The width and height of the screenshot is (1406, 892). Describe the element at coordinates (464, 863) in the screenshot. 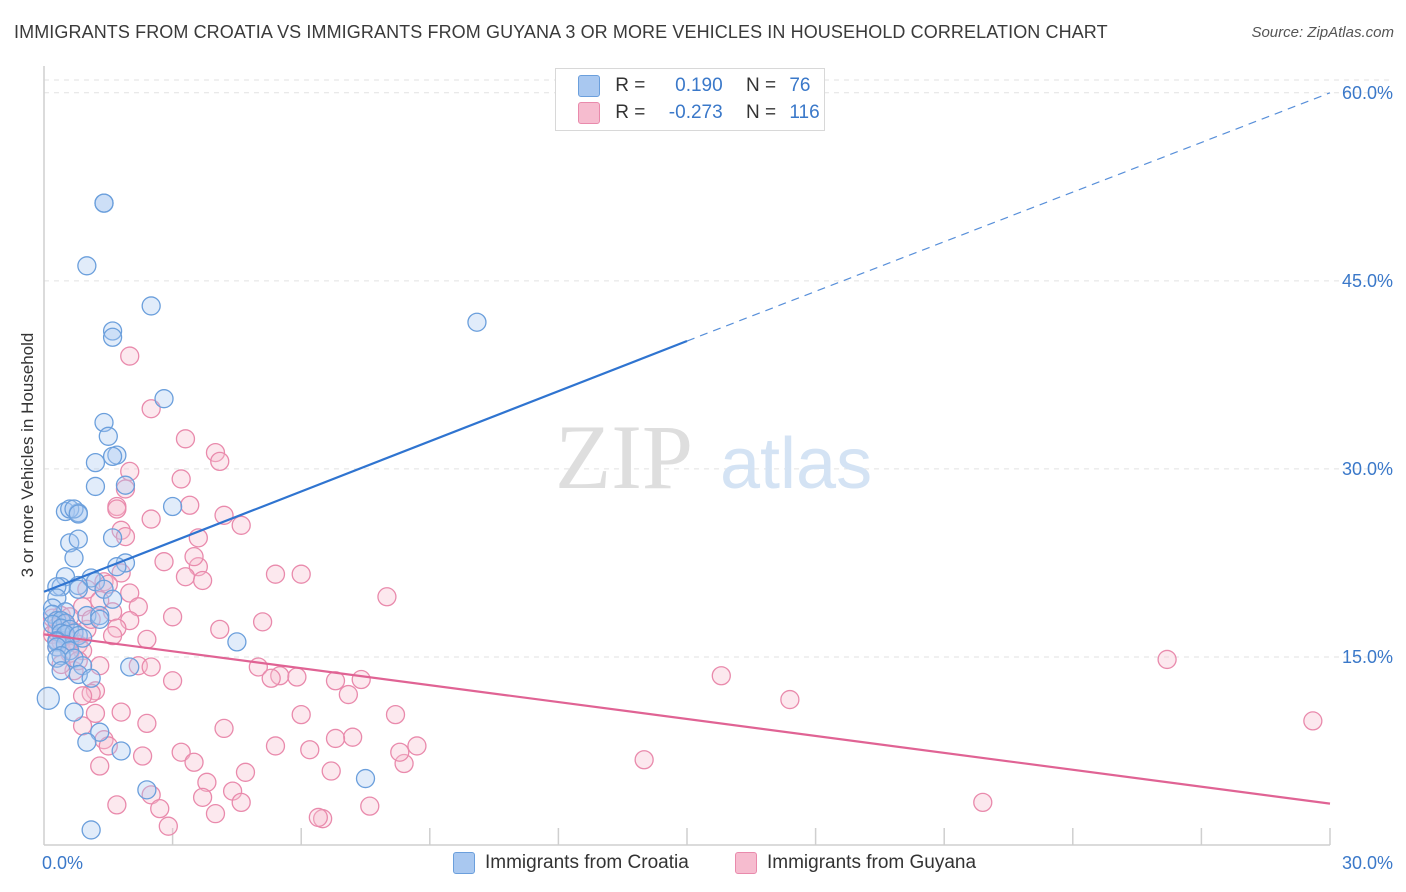

I see `bottom-legend-swatch-croatia` at that location.